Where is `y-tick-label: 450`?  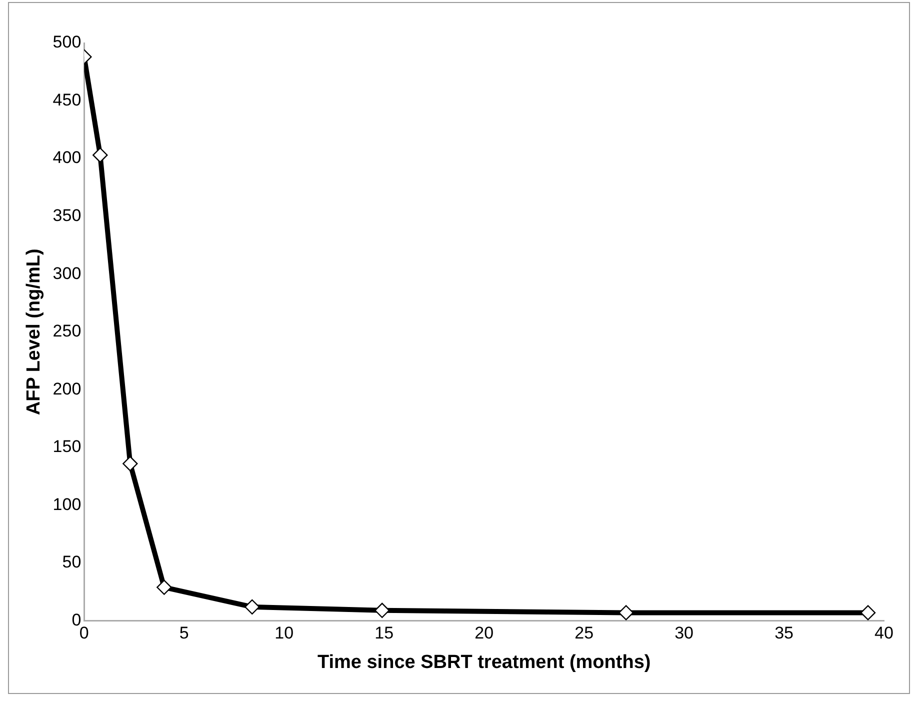
y-tick-label: 450 is located at coordinates (67, 100).